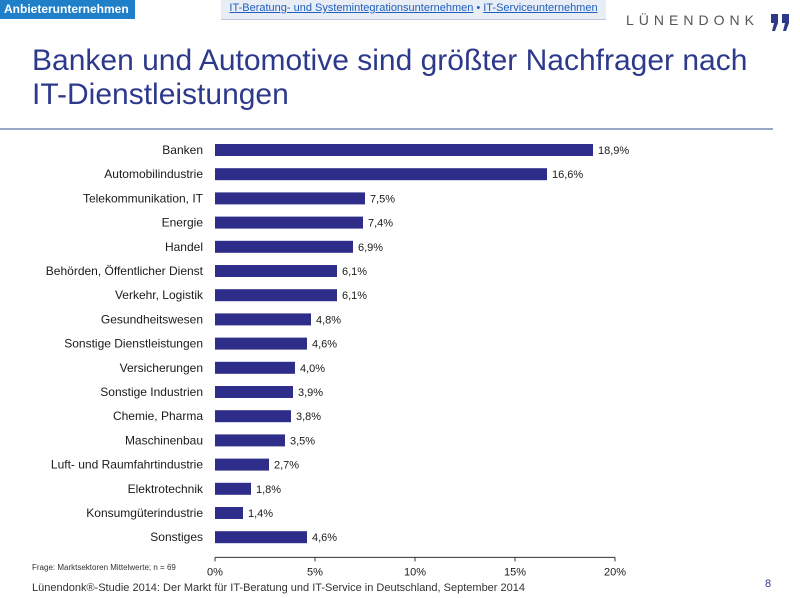 This screenshot has height=598, width=800. Describe the element at coordinates (268, 490) in the screenshot. I see `value-label: 1,8%` at that location.